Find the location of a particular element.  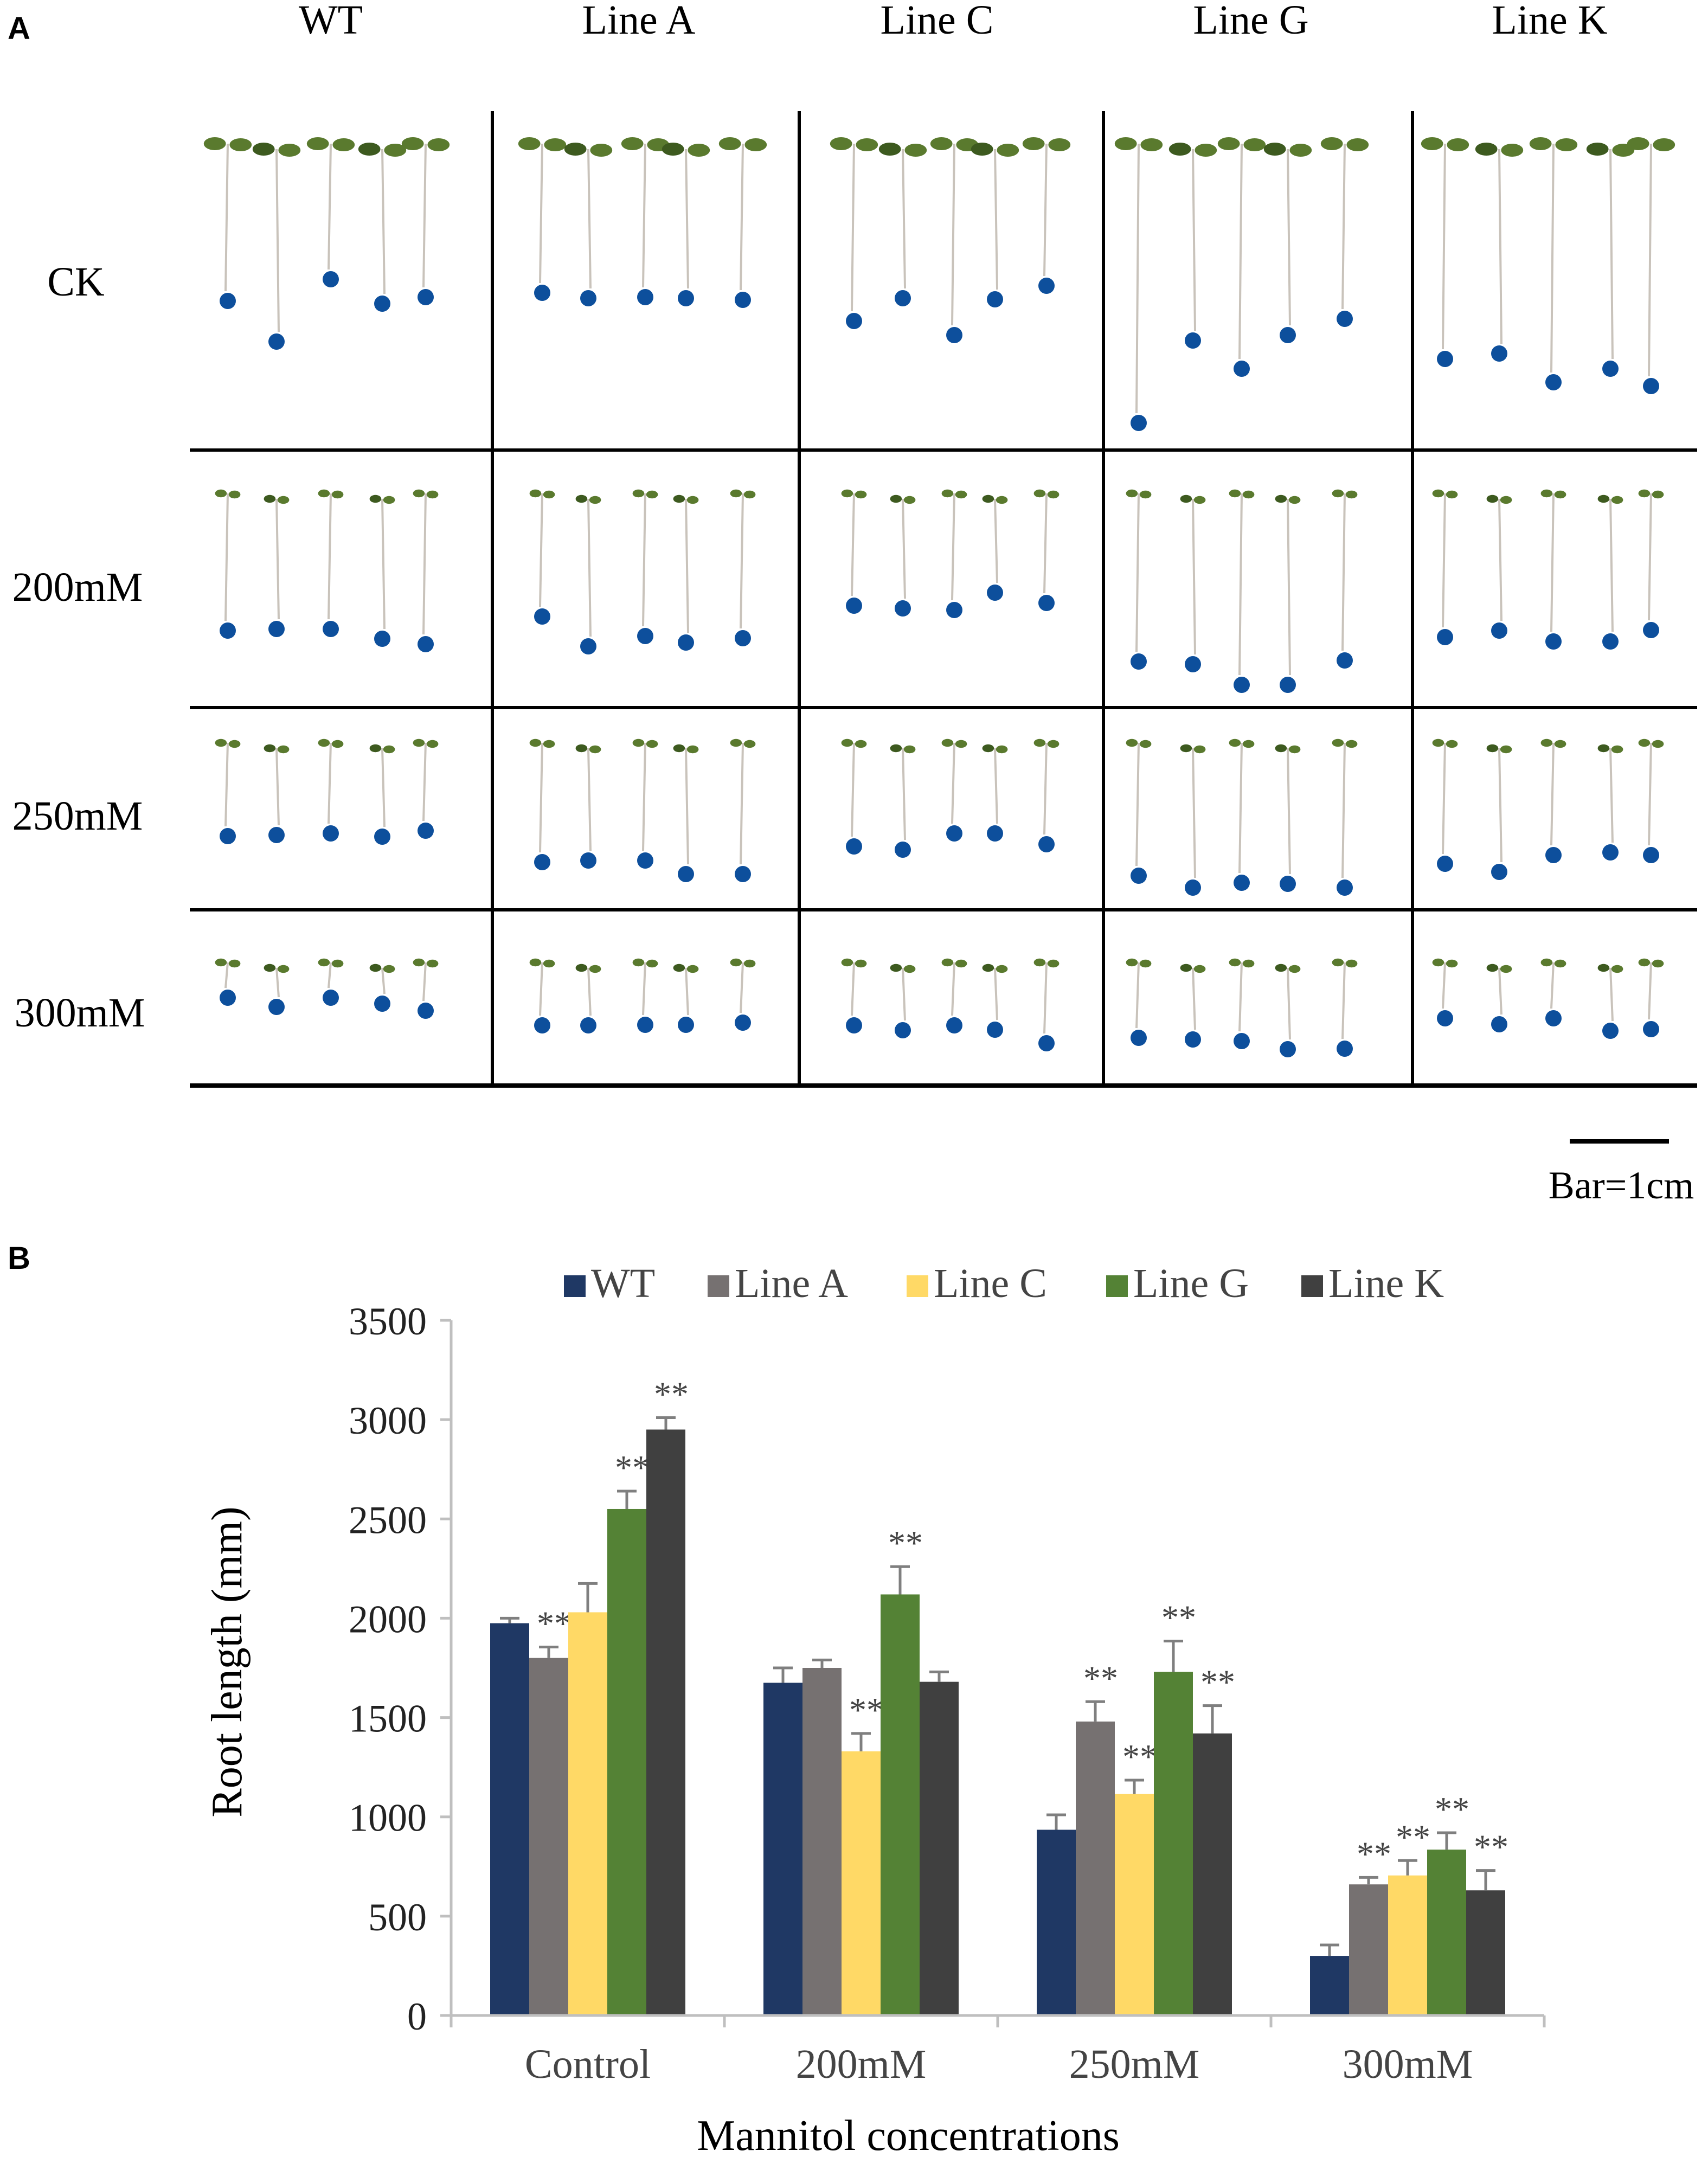

legend-item: Line C is located at coordinates (977, 1283).